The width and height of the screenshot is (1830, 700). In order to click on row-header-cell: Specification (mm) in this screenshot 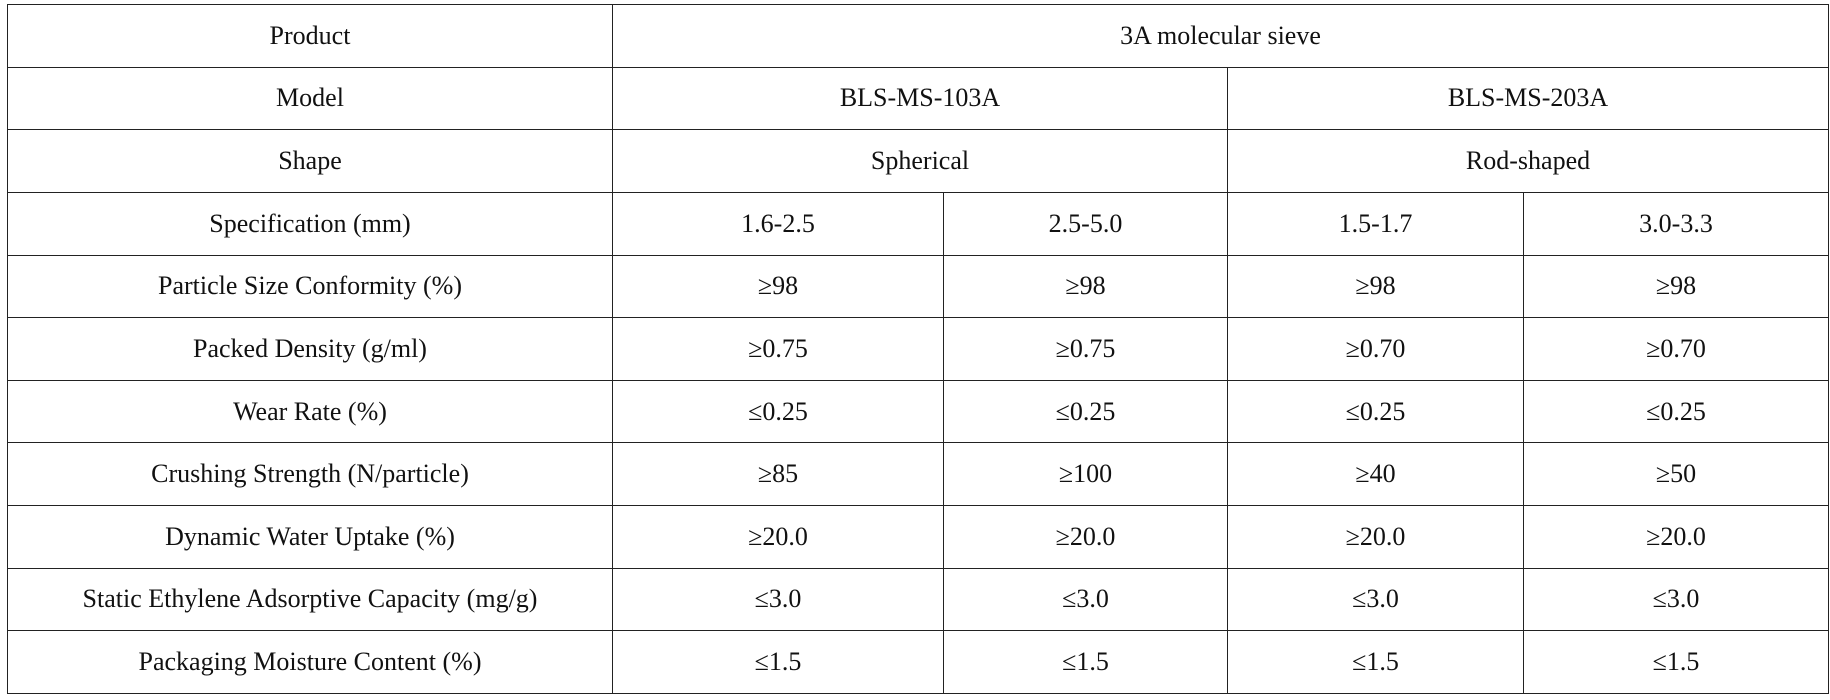, I will do `click(310, 223)`.